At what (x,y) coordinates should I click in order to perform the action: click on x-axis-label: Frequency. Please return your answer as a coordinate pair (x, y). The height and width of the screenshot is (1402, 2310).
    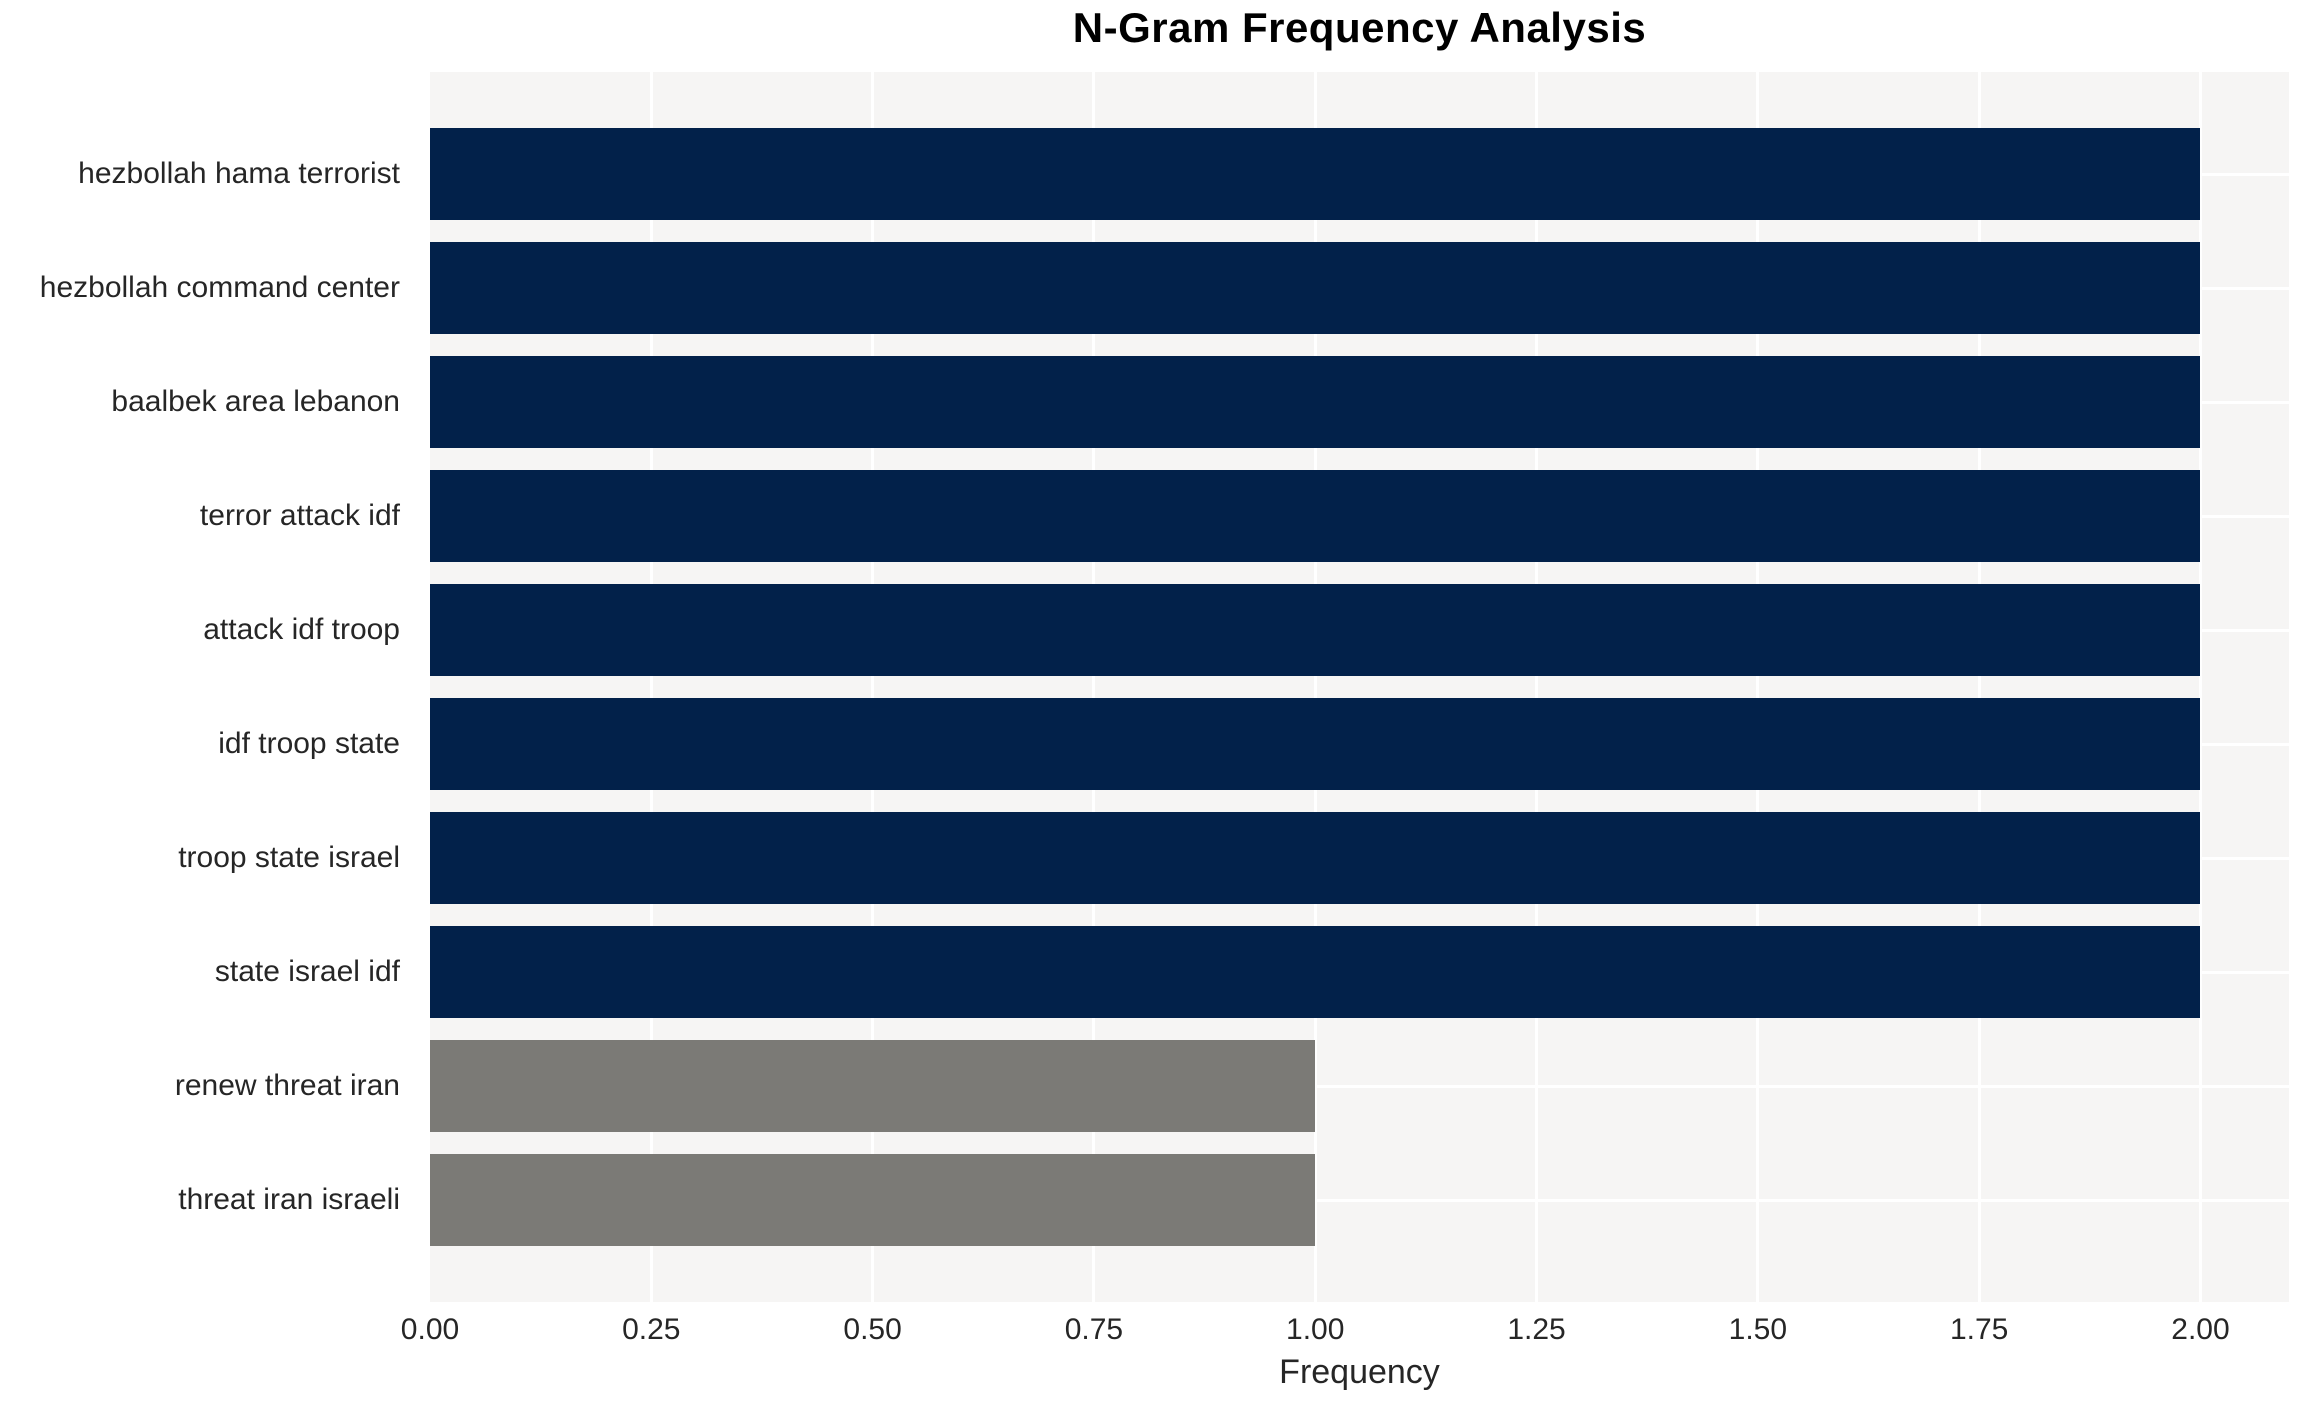
    Looking at the image, I should click on (1359, 1372).